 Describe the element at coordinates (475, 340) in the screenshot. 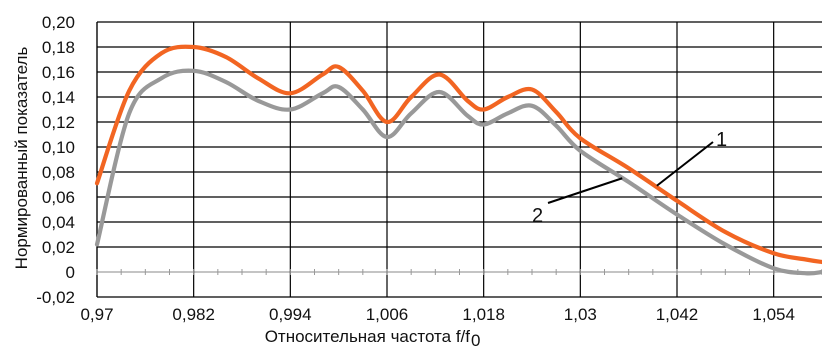

I see `x-axis-title-subscript: 0` at that location.